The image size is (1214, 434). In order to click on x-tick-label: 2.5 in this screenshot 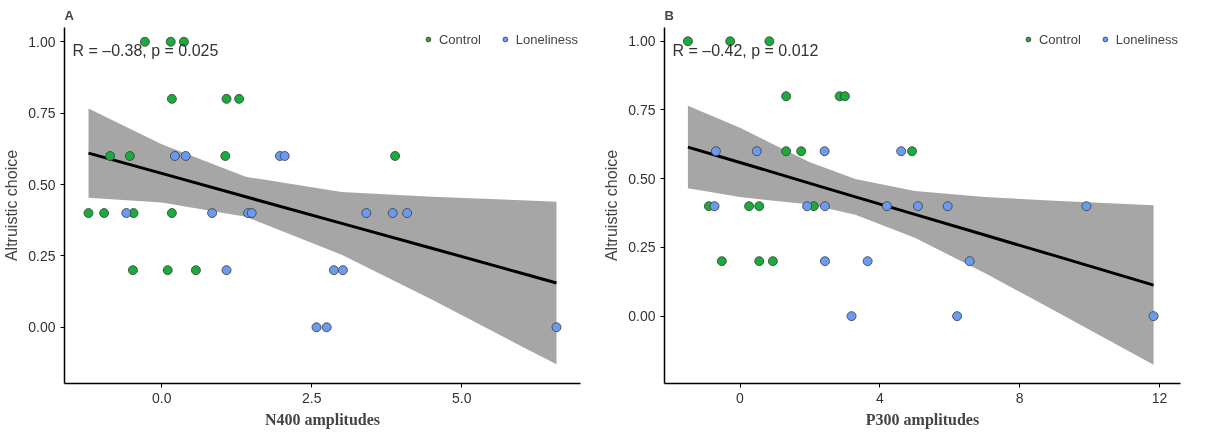, I will do `click(311, 397)`.